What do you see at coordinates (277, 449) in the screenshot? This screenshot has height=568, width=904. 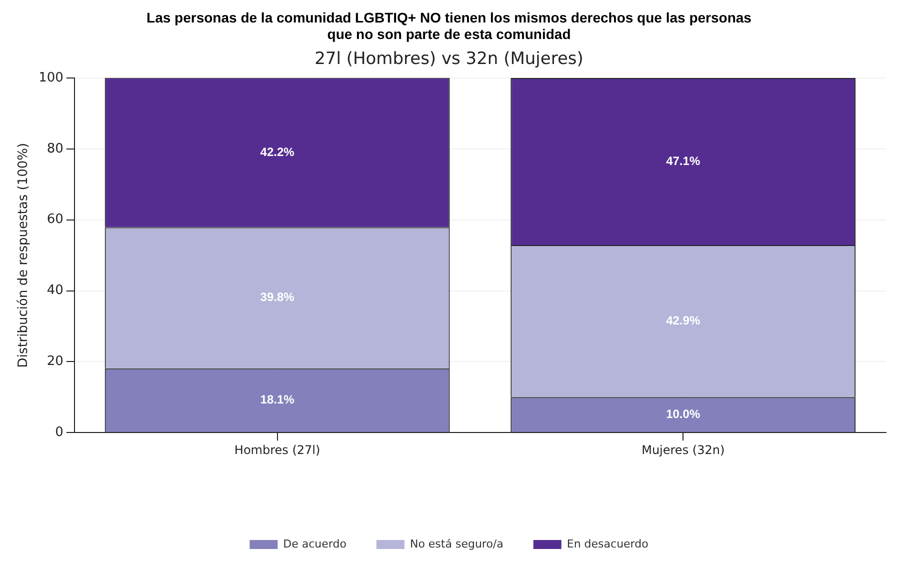 I see `x-tick-label: Hombres (27l)` at bounding box center [277, 449].